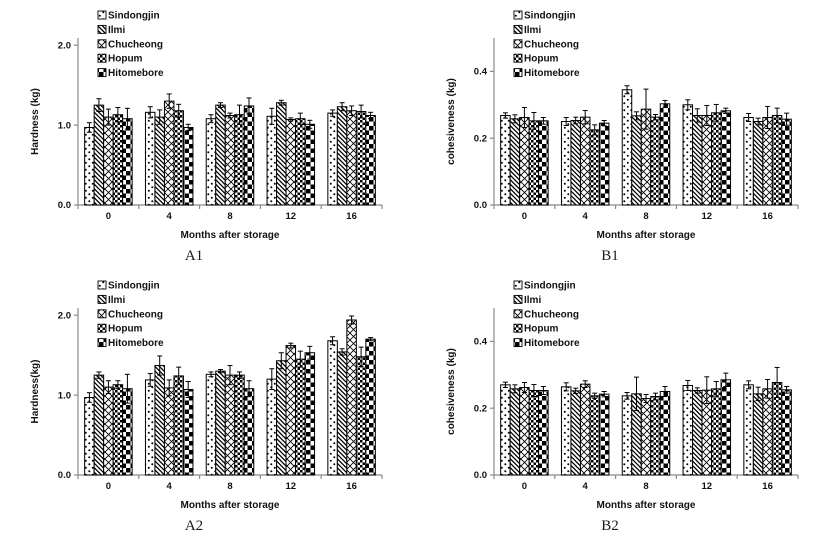 This screenshot has height=540, width=832. I want to click on legend-item-ilmi: Ilmi, so click(111, 300).